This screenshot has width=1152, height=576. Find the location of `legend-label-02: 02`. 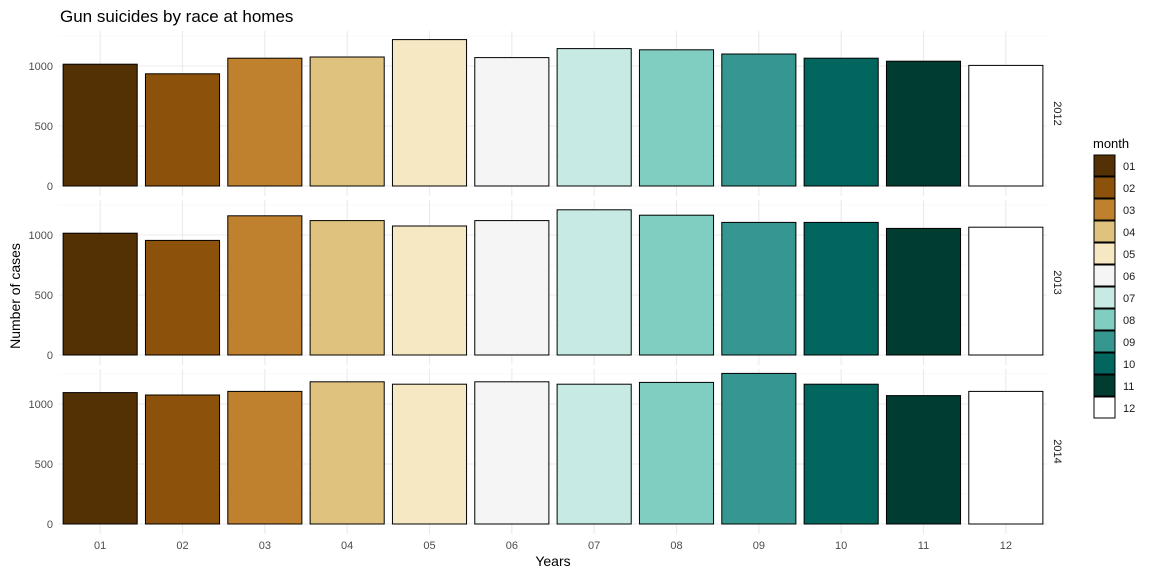

legend-label-02: 02 is located at coordinates (1129, 189).